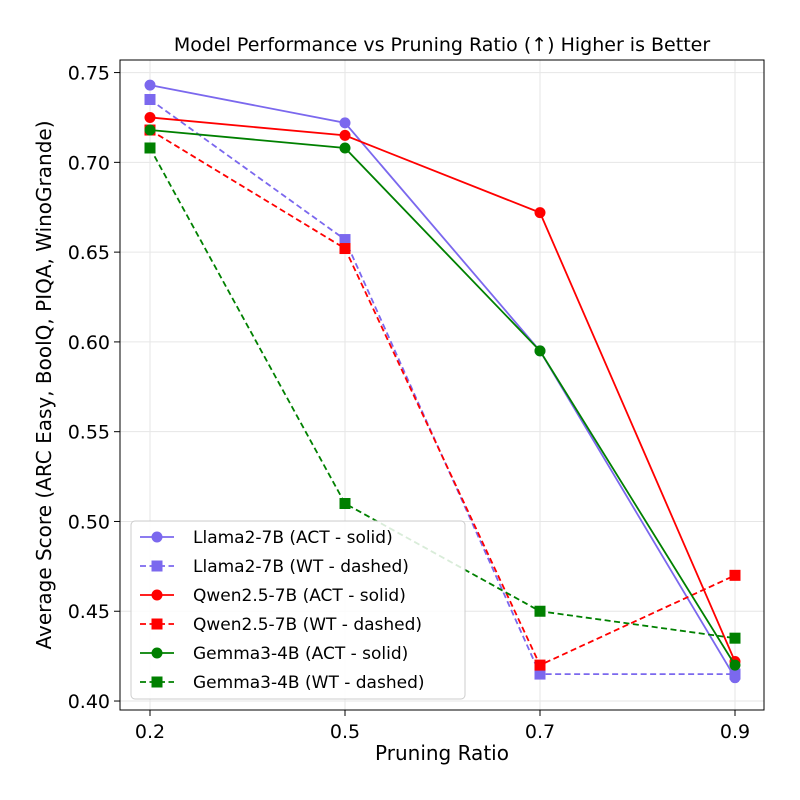 The image size is (800, 800). I want to click on legend-label: Qwen2.5-7B (ACT - solid), so click(299, 596).